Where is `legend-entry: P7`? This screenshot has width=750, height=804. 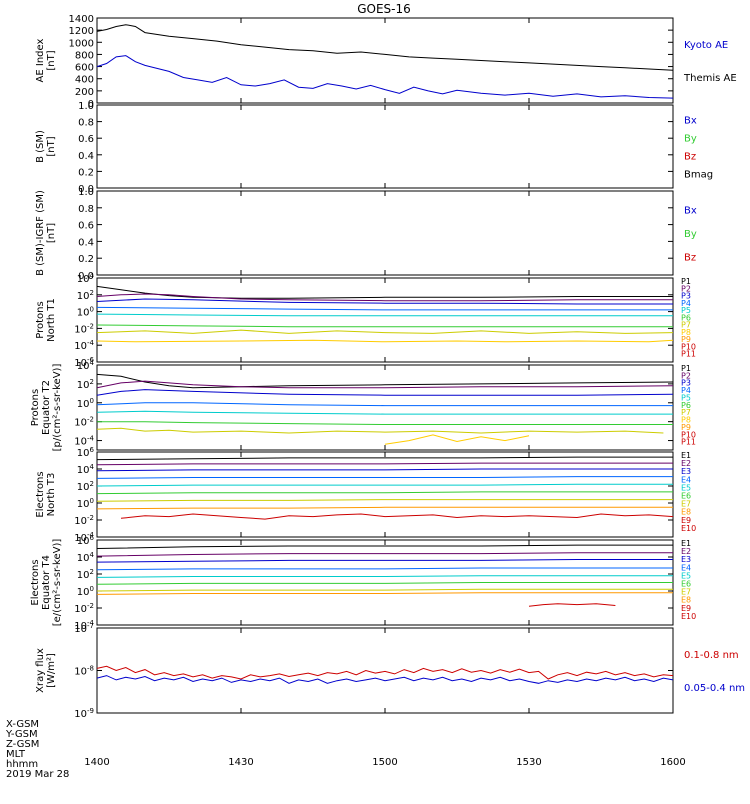 legend-entry: P7 is located at coordinates (686, 412).